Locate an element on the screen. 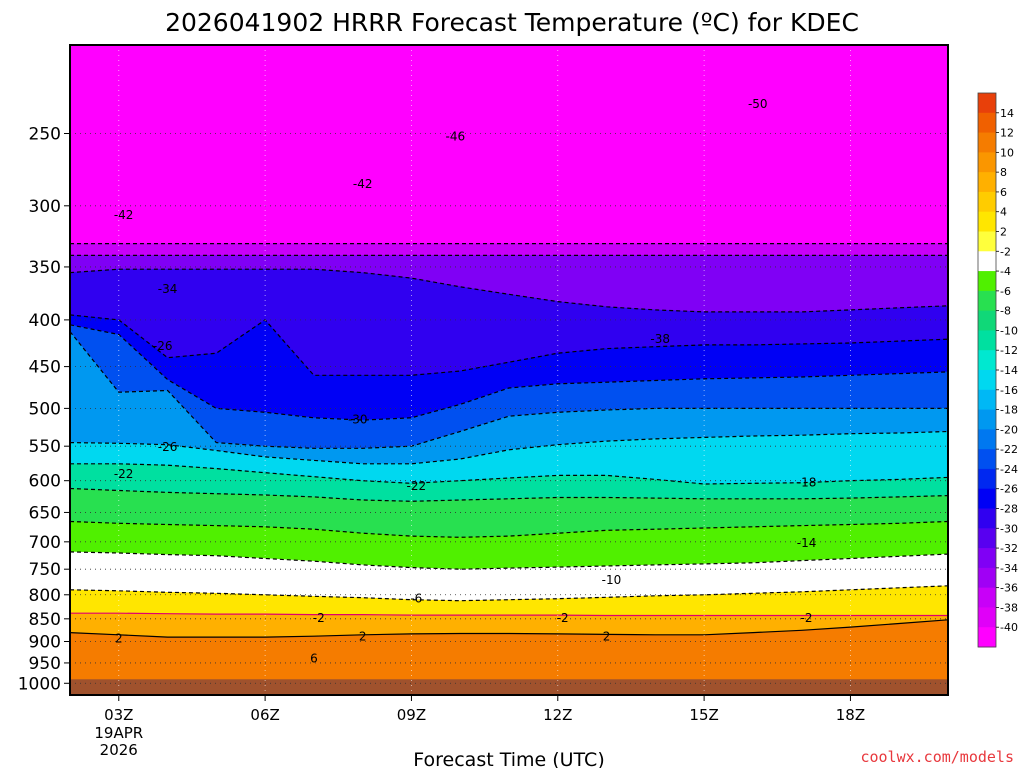 This screenshot has width=1024, height=768. contour-label: -14 is located at coordinates (807, 543).